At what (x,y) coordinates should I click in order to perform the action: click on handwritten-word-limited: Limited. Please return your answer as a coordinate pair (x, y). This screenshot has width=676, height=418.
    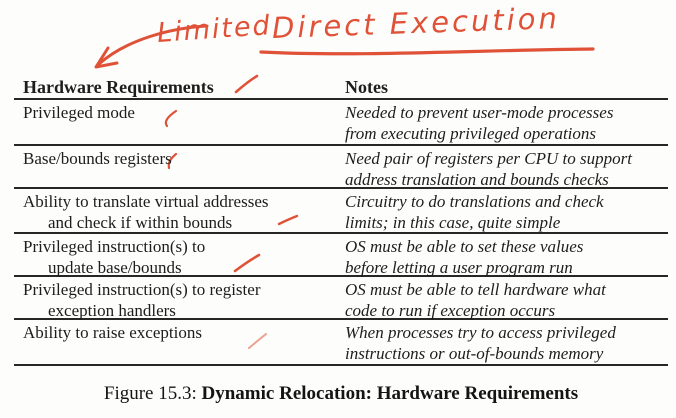
    Looking at the image, I should click on (214, 29).